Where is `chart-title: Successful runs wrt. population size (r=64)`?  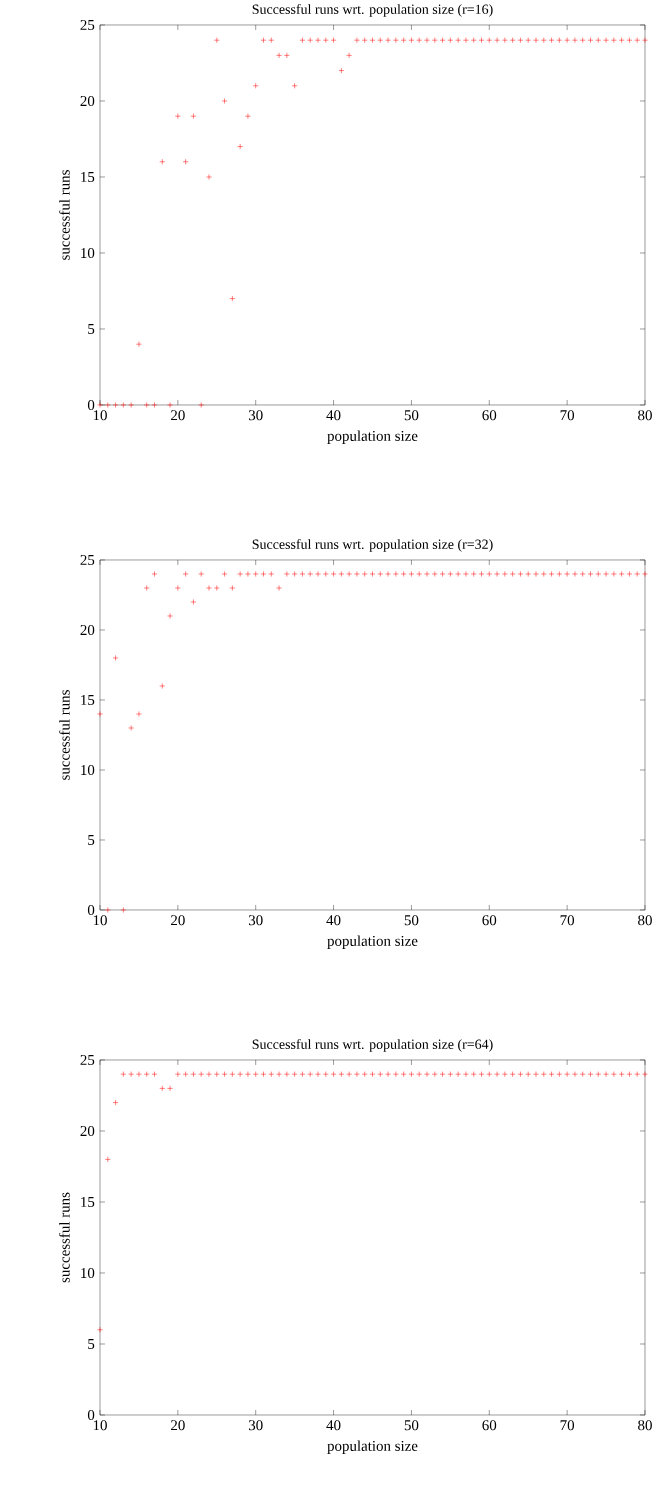
chart-title: Successful runs wrt. population size (r=64) is located at coordinates (372, 1045).